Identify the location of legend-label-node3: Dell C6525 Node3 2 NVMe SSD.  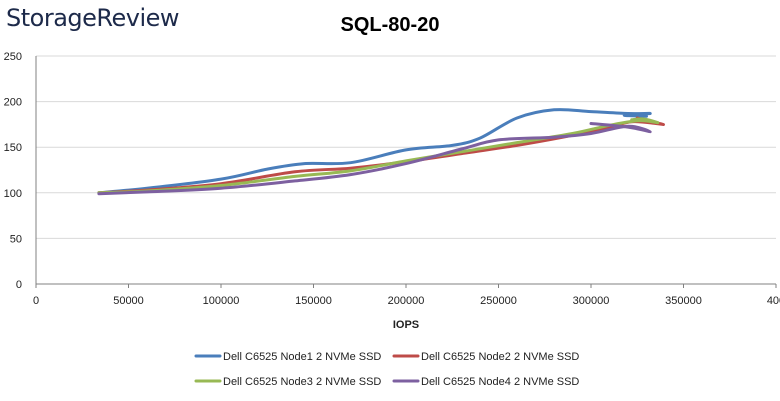
(302, 382).